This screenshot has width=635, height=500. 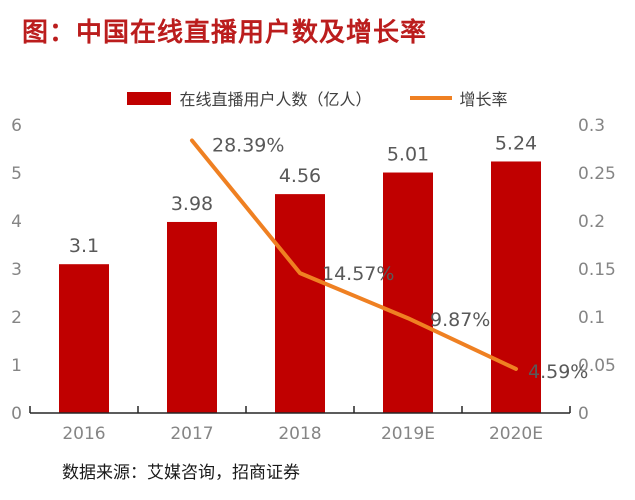 What do you see at coordinates (430, 98) in the screenshot?
I see `line-series-swatch-icon` at bounding box center [430, 98].